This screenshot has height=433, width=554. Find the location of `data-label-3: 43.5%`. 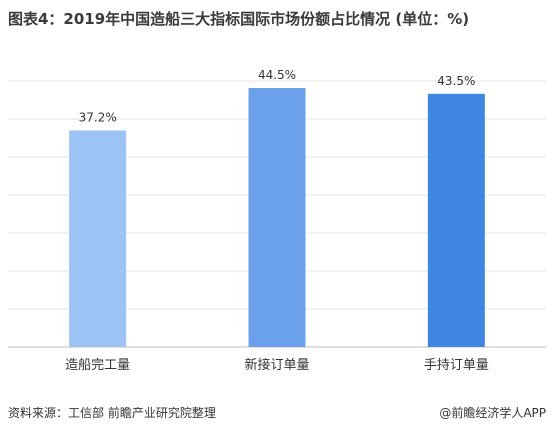

data-label-3: 43.5% is located at coordinates (456, 81).